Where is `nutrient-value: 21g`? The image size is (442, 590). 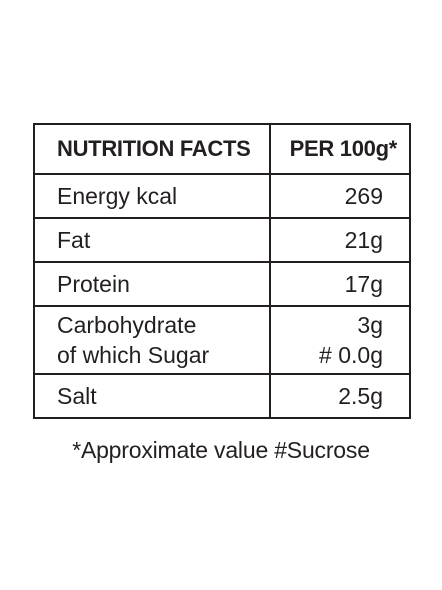
nutrient-value: 21g is located at coordinates (340, 240).